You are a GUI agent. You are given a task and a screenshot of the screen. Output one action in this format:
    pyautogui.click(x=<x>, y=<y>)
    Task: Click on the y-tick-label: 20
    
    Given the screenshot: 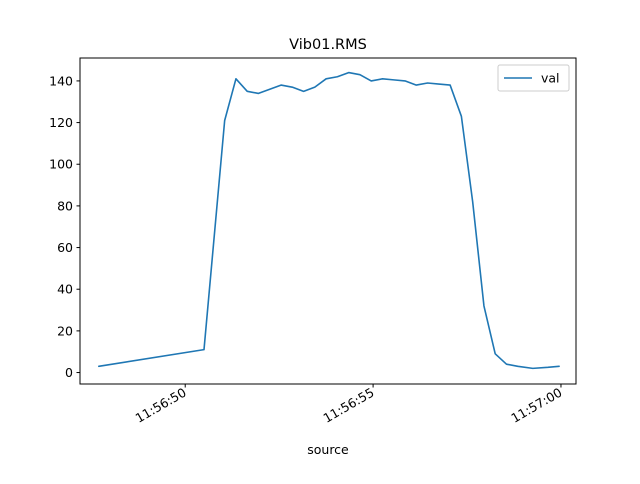 What is the action you would take?
    pyautogui.click(x=65, y=330)
    